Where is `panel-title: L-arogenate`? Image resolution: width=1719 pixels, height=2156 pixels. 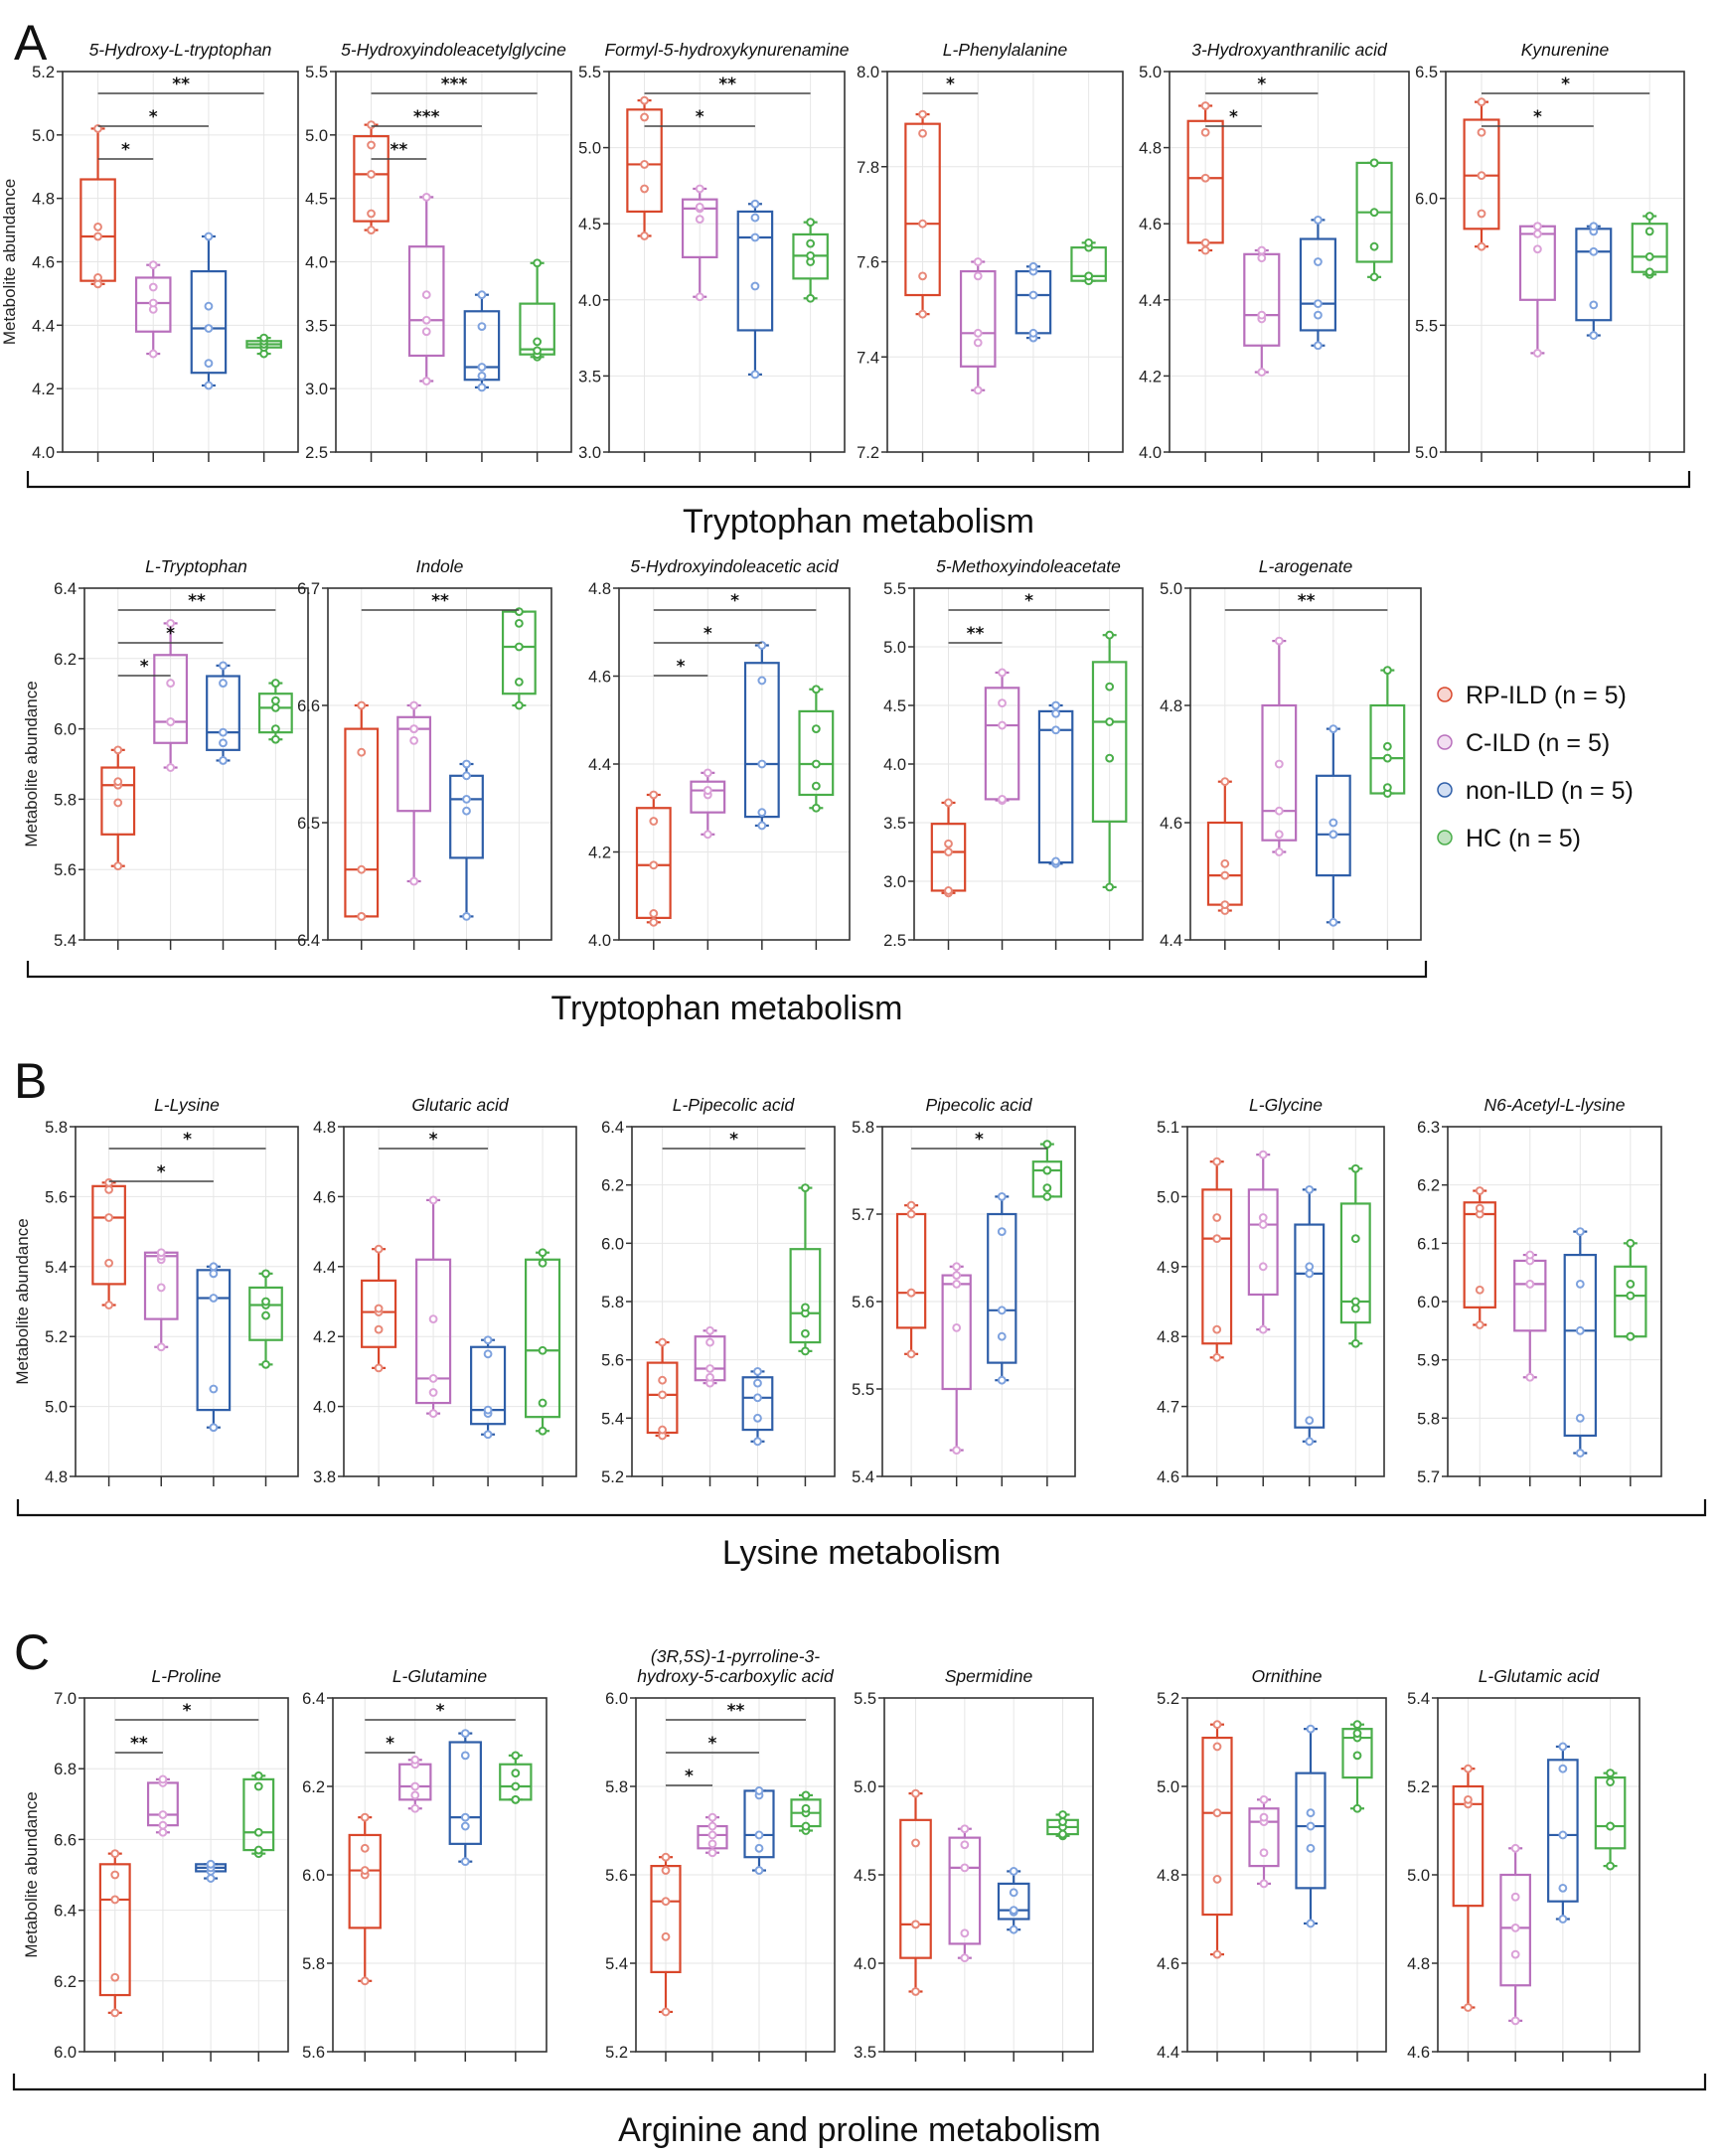 panel-title: L-arogenate is located at coordinates (1306, 566).